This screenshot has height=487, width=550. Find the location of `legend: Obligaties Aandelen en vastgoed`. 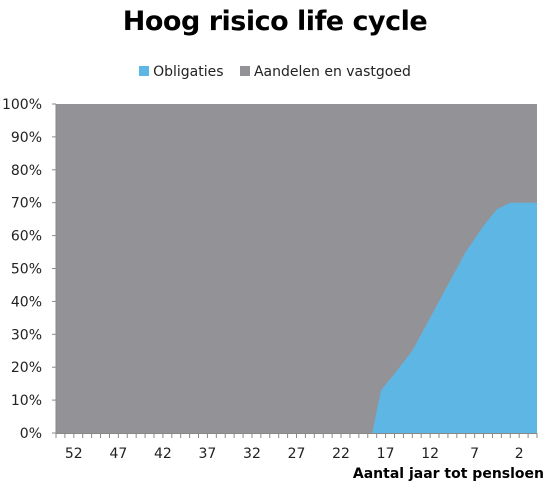

legend: Obligaties Aandelen en vastgoed is located at coordinates (275, 72).